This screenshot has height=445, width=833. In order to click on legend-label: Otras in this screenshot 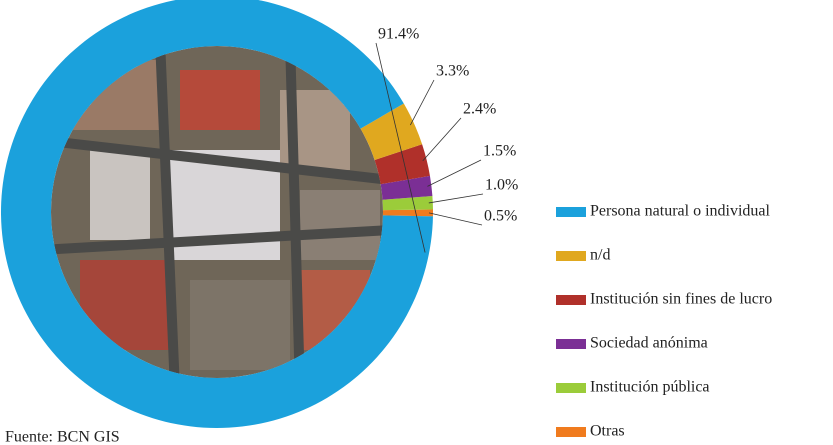, I will do `click(607, 431)`.